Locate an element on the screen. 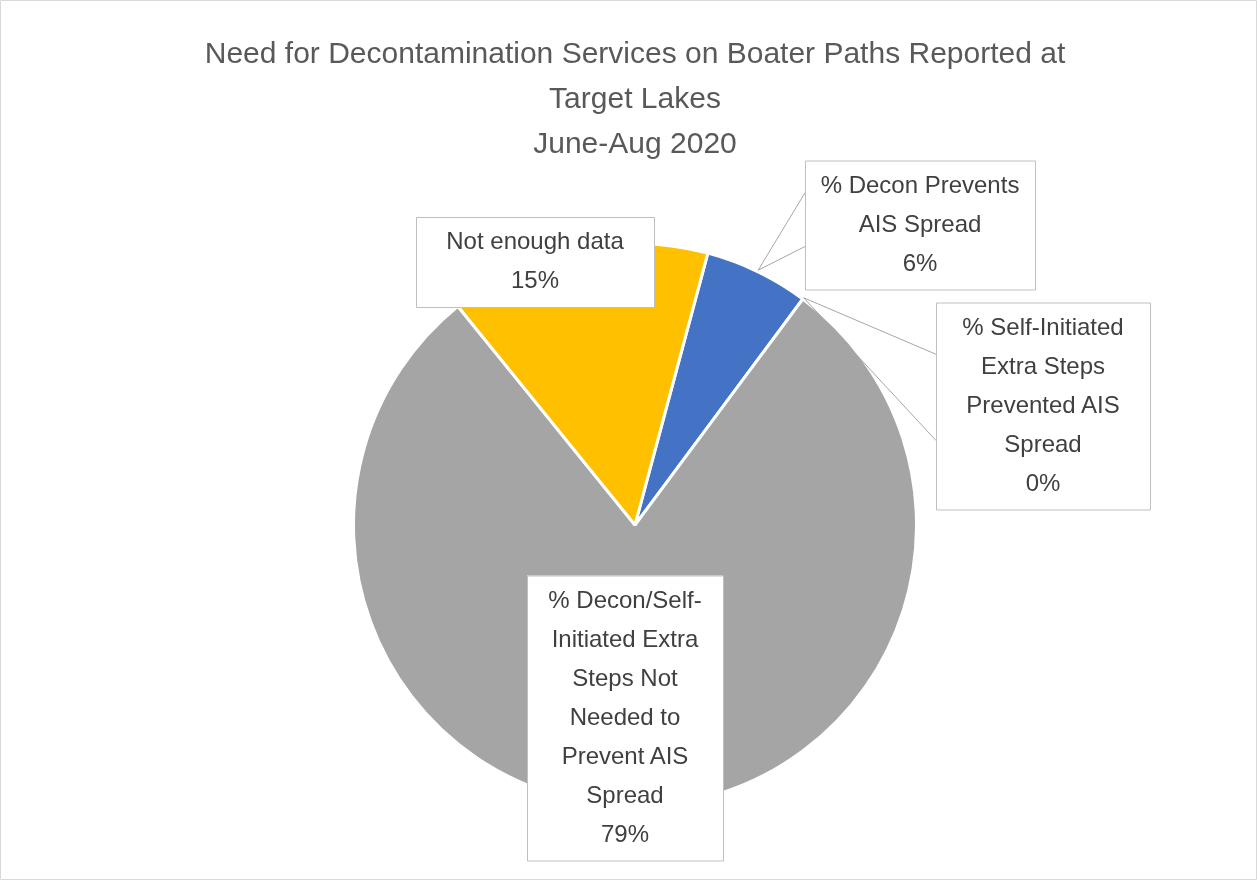  slice-label: Not enough data is located at coordinates (535, 241).